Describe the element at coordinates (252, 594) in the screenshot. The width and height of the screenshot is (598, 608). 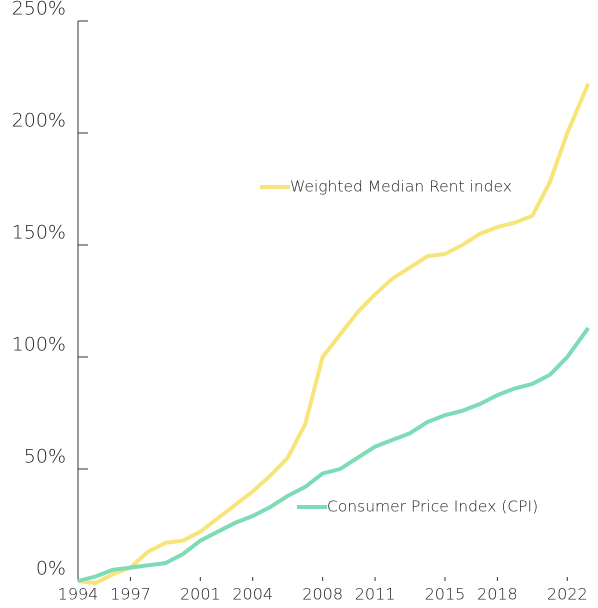
I see `x-tick-label: 2004` at that location.